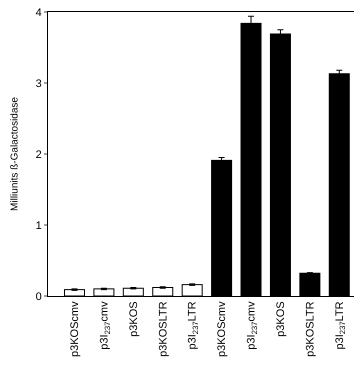  Describe the element at coordinates (39, 84) in the screenshot. I see `y-tick-label: 3` at that location.